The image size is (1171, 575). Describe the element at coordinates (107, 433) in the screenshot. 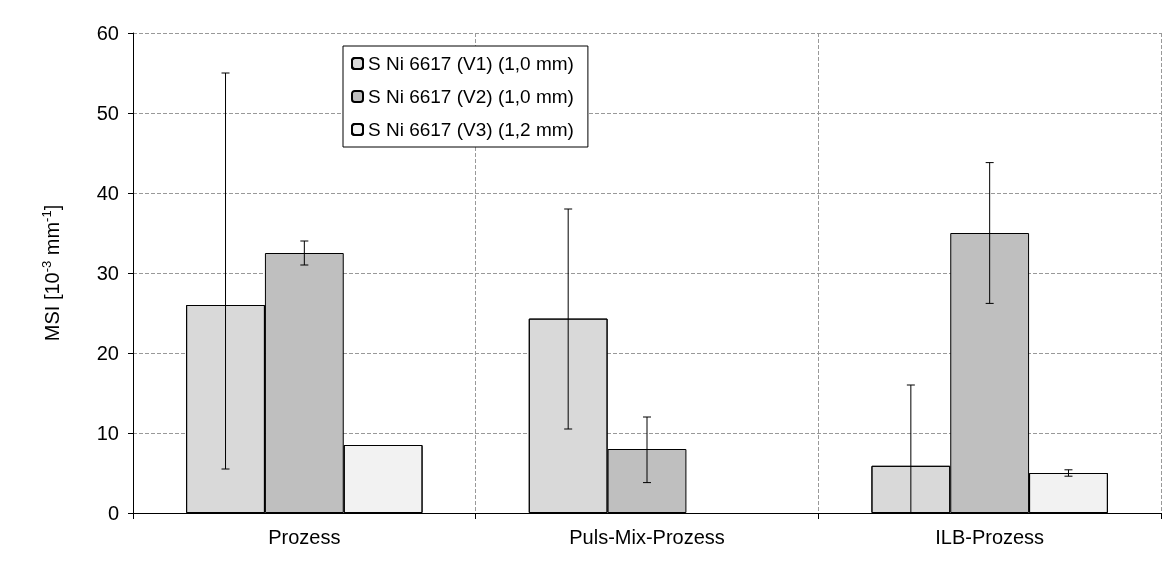

I see `y-tick-label: 10` at that location.